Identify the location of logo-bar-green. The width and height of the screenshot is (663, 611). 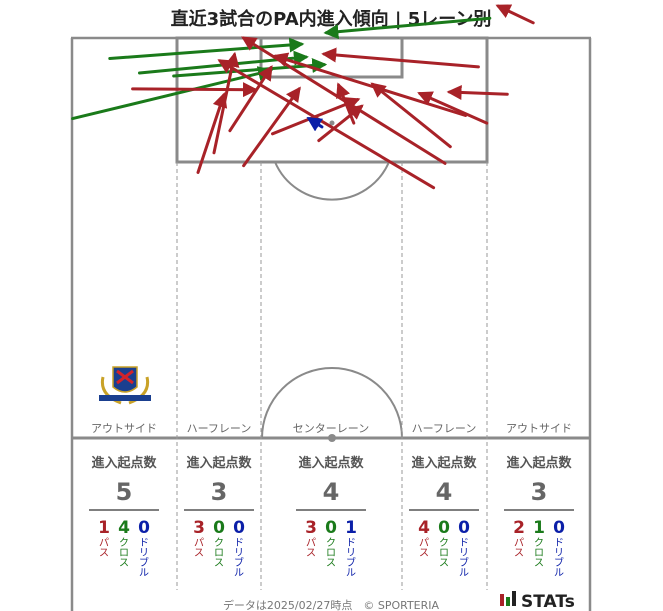
(508, 601).